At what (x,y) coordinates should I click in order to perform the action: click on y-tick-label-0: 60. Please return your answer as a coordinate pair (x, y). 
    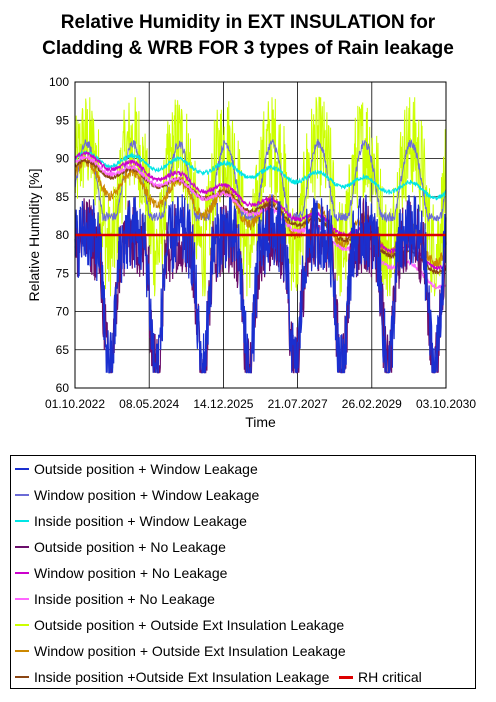
    Looking at the image, I should click on (63, 388).